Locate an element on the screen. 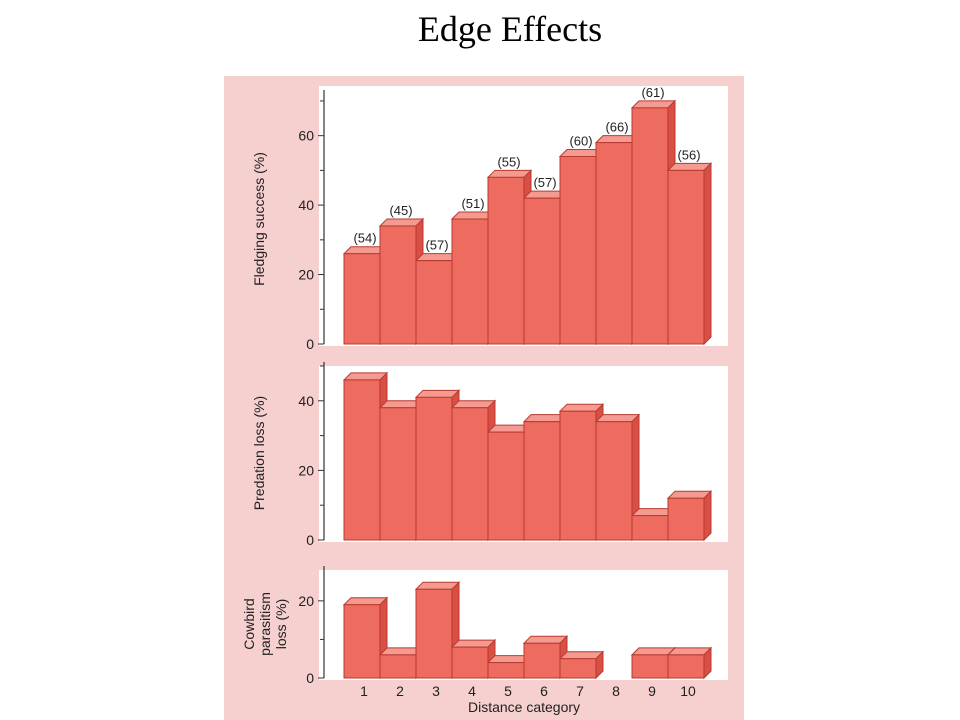  panel-1-bar-label-2: (45) is located at coordinates (400, 210).